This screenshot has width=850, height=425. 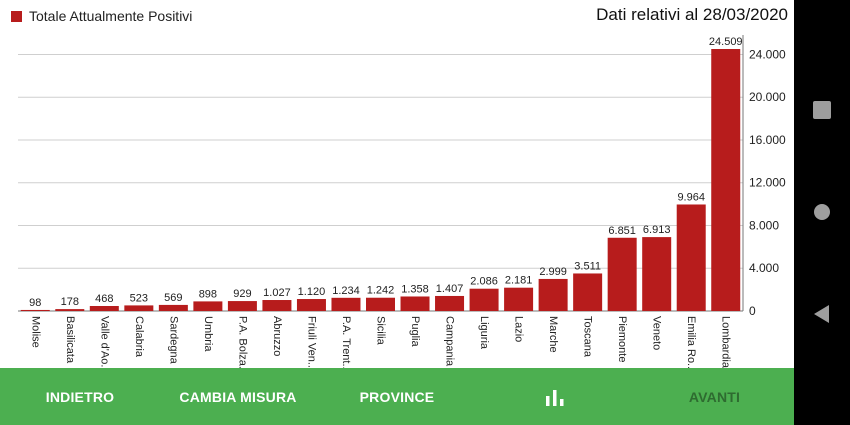 I want to click on chart-view-button, so click(x=555, y=396).